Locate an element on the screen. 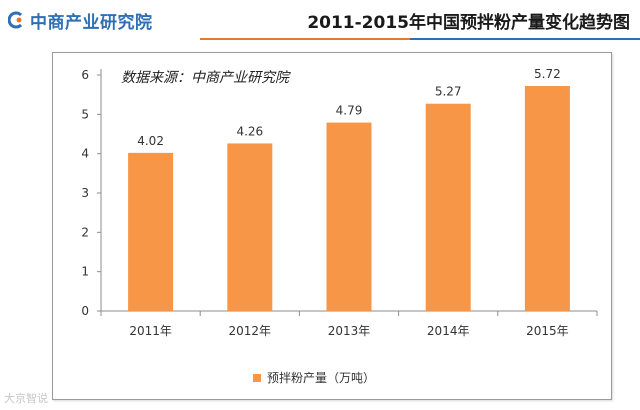 This screenshot has width=640, height=410. legend-swatch is located at coordinates (257, 377).